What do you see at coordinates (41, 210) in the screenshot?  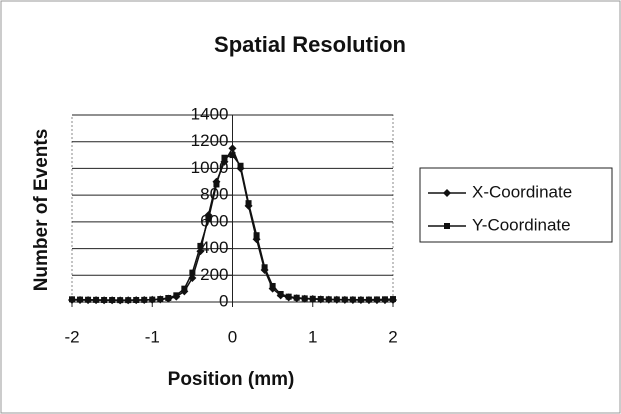 I see `y-axis-label: Number of Events` at bounding box center [41, 210].